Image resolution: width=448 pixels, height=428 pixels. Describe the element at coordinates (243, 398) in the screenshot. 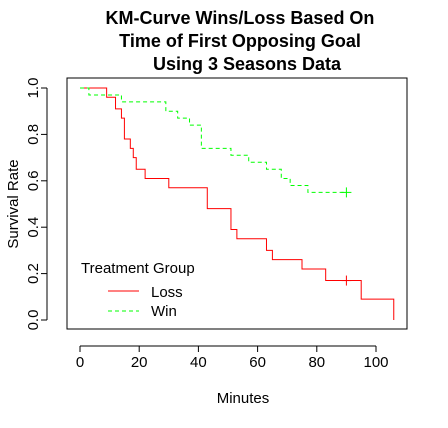

I see `x-axis-label: Minutes` at that location.